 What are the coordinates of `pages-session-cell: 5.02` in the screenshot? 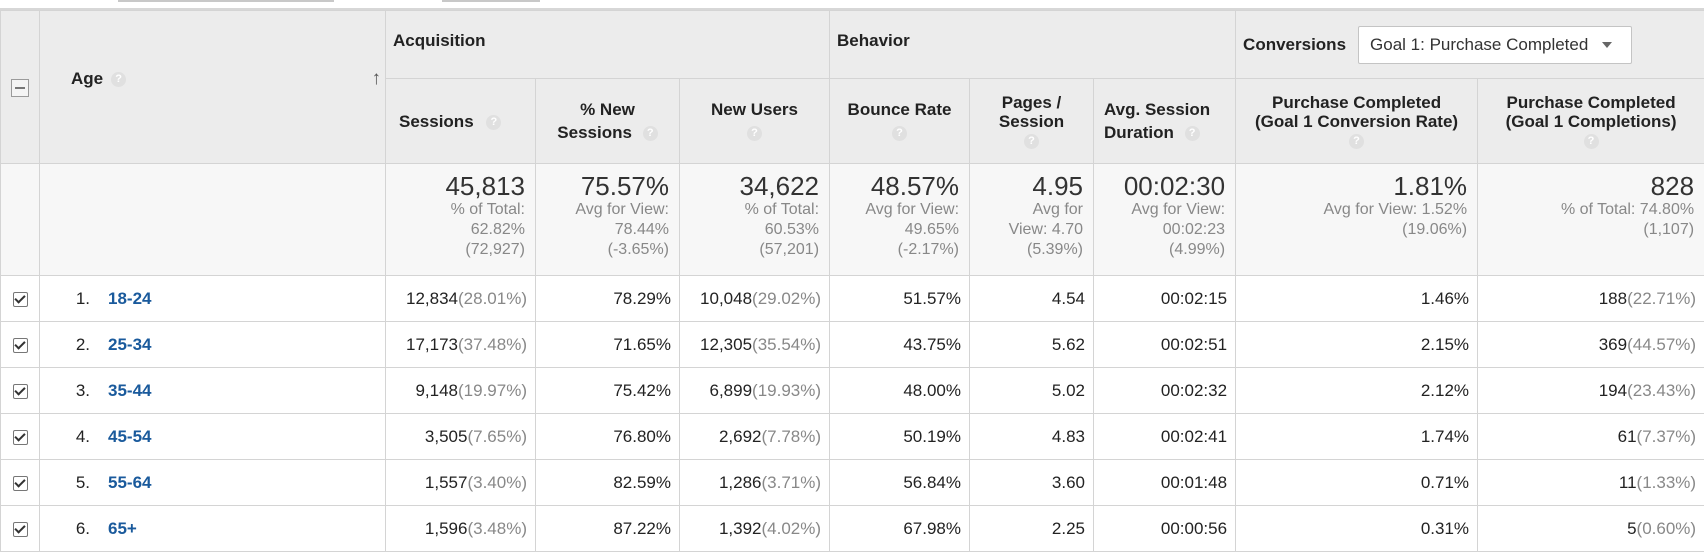 It's located at (1032, 390).